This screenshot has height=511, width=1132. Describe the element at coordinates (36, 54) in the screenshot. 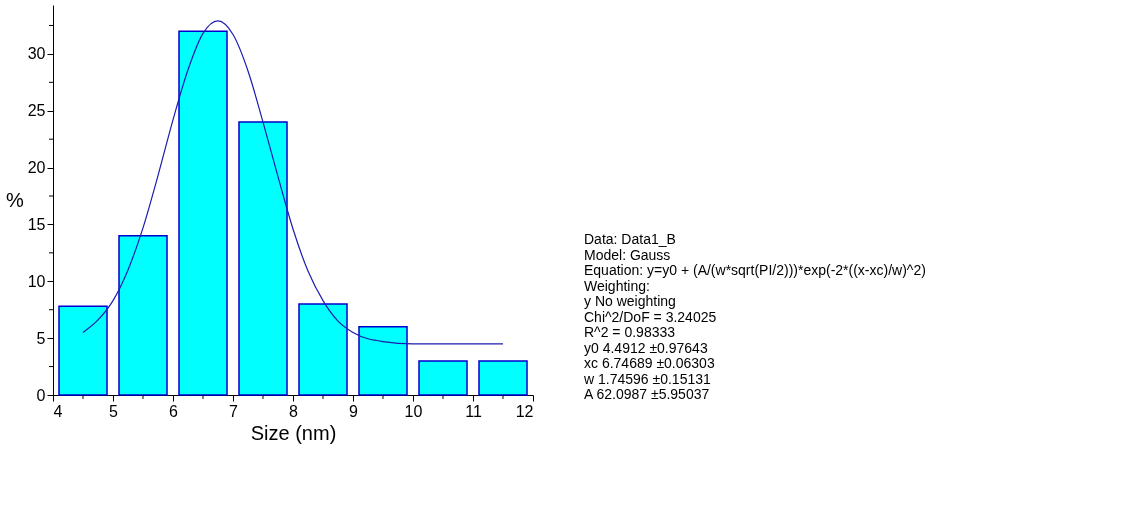

I see `y-tick-label: 30` at that location.